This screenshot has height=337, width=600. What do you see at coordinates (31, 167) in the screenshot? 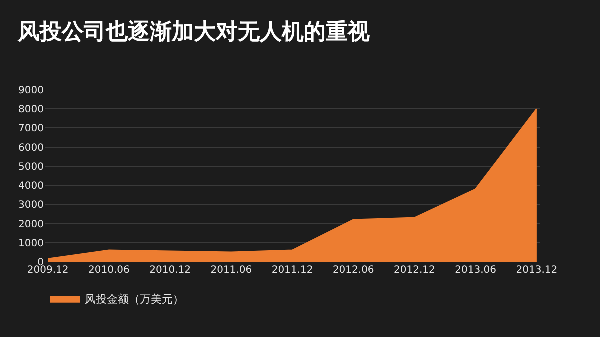
I see `y-tick-label: 5000` at bounding box center [31, 167].